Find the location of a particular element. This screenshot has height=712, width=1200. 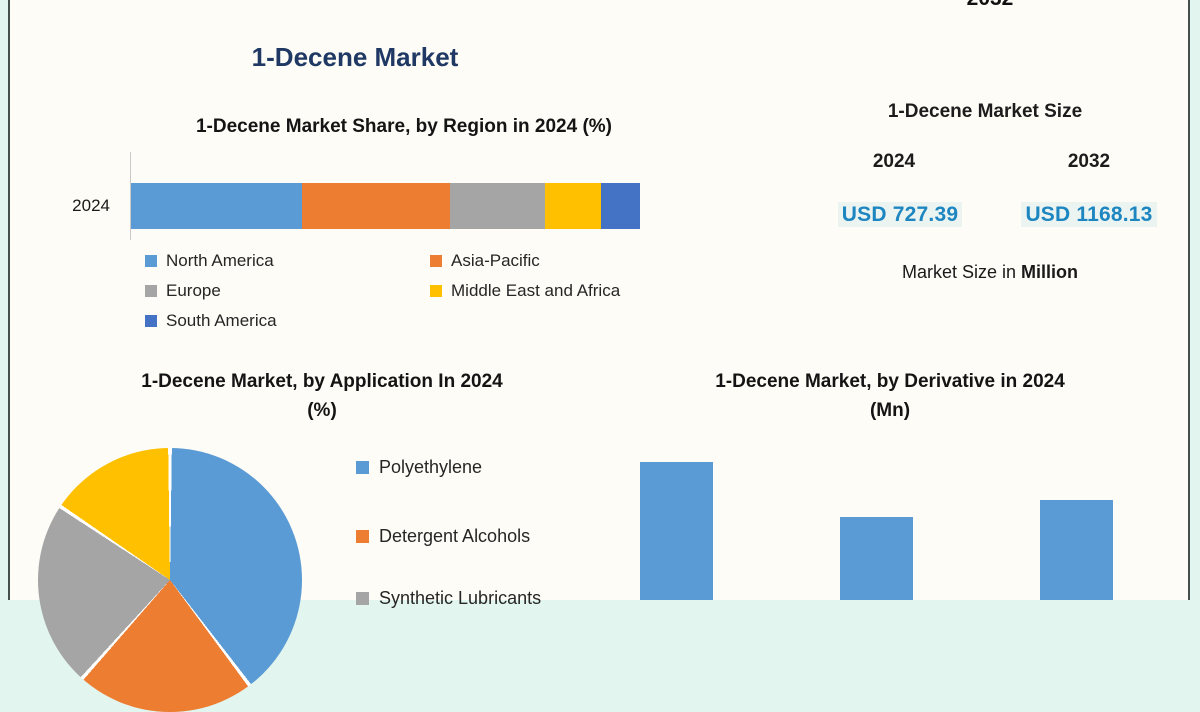

page-title: 1-Decene Market is located at coordinates (355, 57).